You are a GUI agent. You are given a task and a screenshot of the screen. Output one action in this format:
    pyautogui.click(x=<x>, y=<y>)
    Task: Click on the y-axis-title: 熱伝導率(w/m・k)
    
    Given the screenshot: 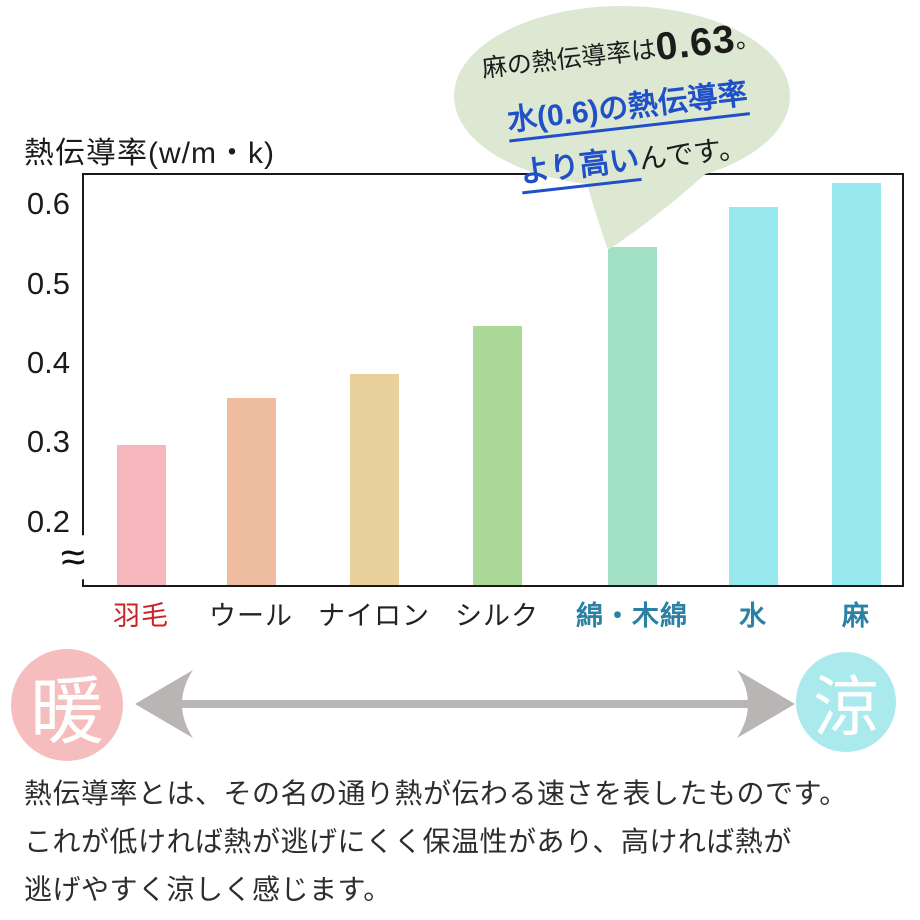 What is the action you would take?
    pyautogui.click(x=149, y=153)
    